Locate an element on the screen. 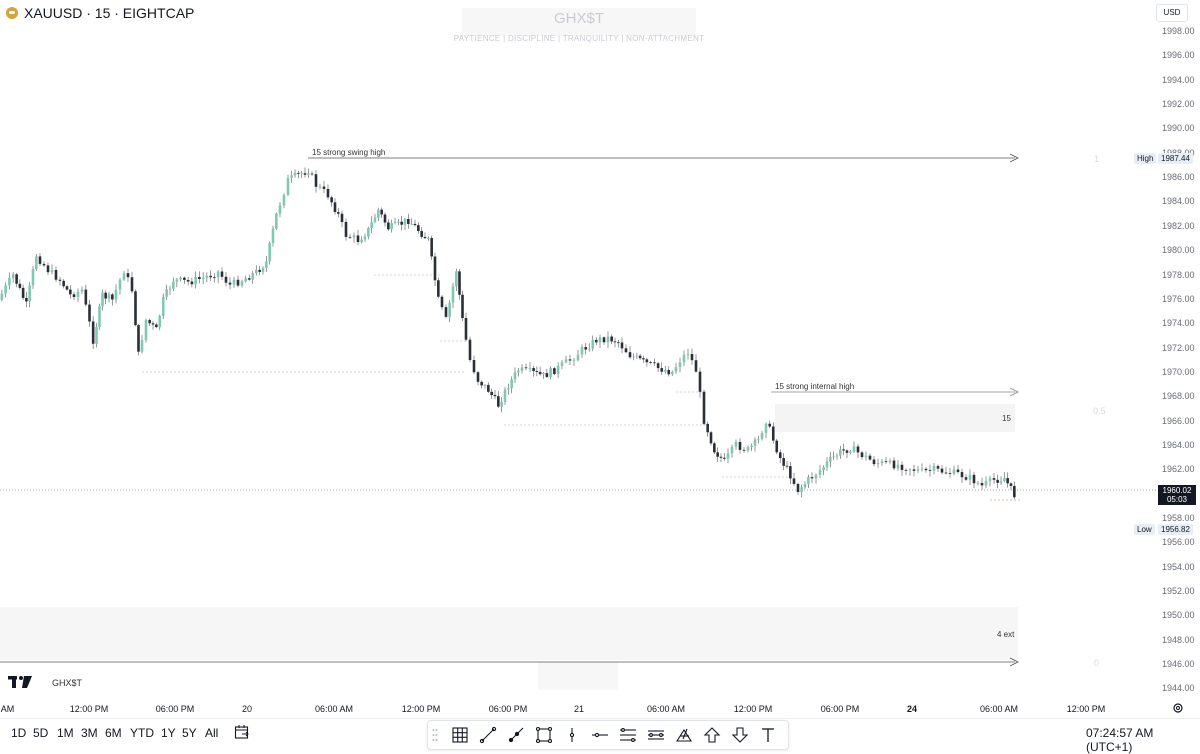 The image size is (1200, 754). price-tick: 1998.00 is located at coordinates (1178, 31).